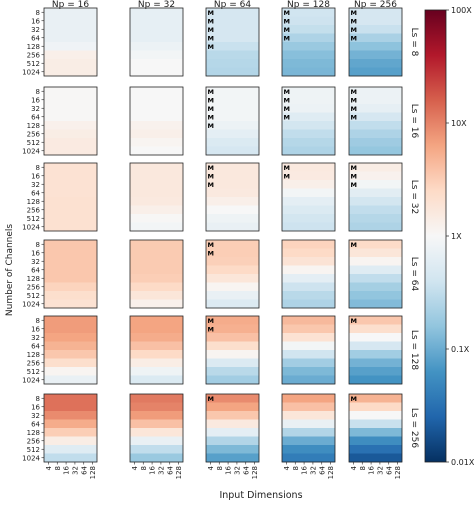  I want to click on panel-r2-c3: MM, so click(308, 197).